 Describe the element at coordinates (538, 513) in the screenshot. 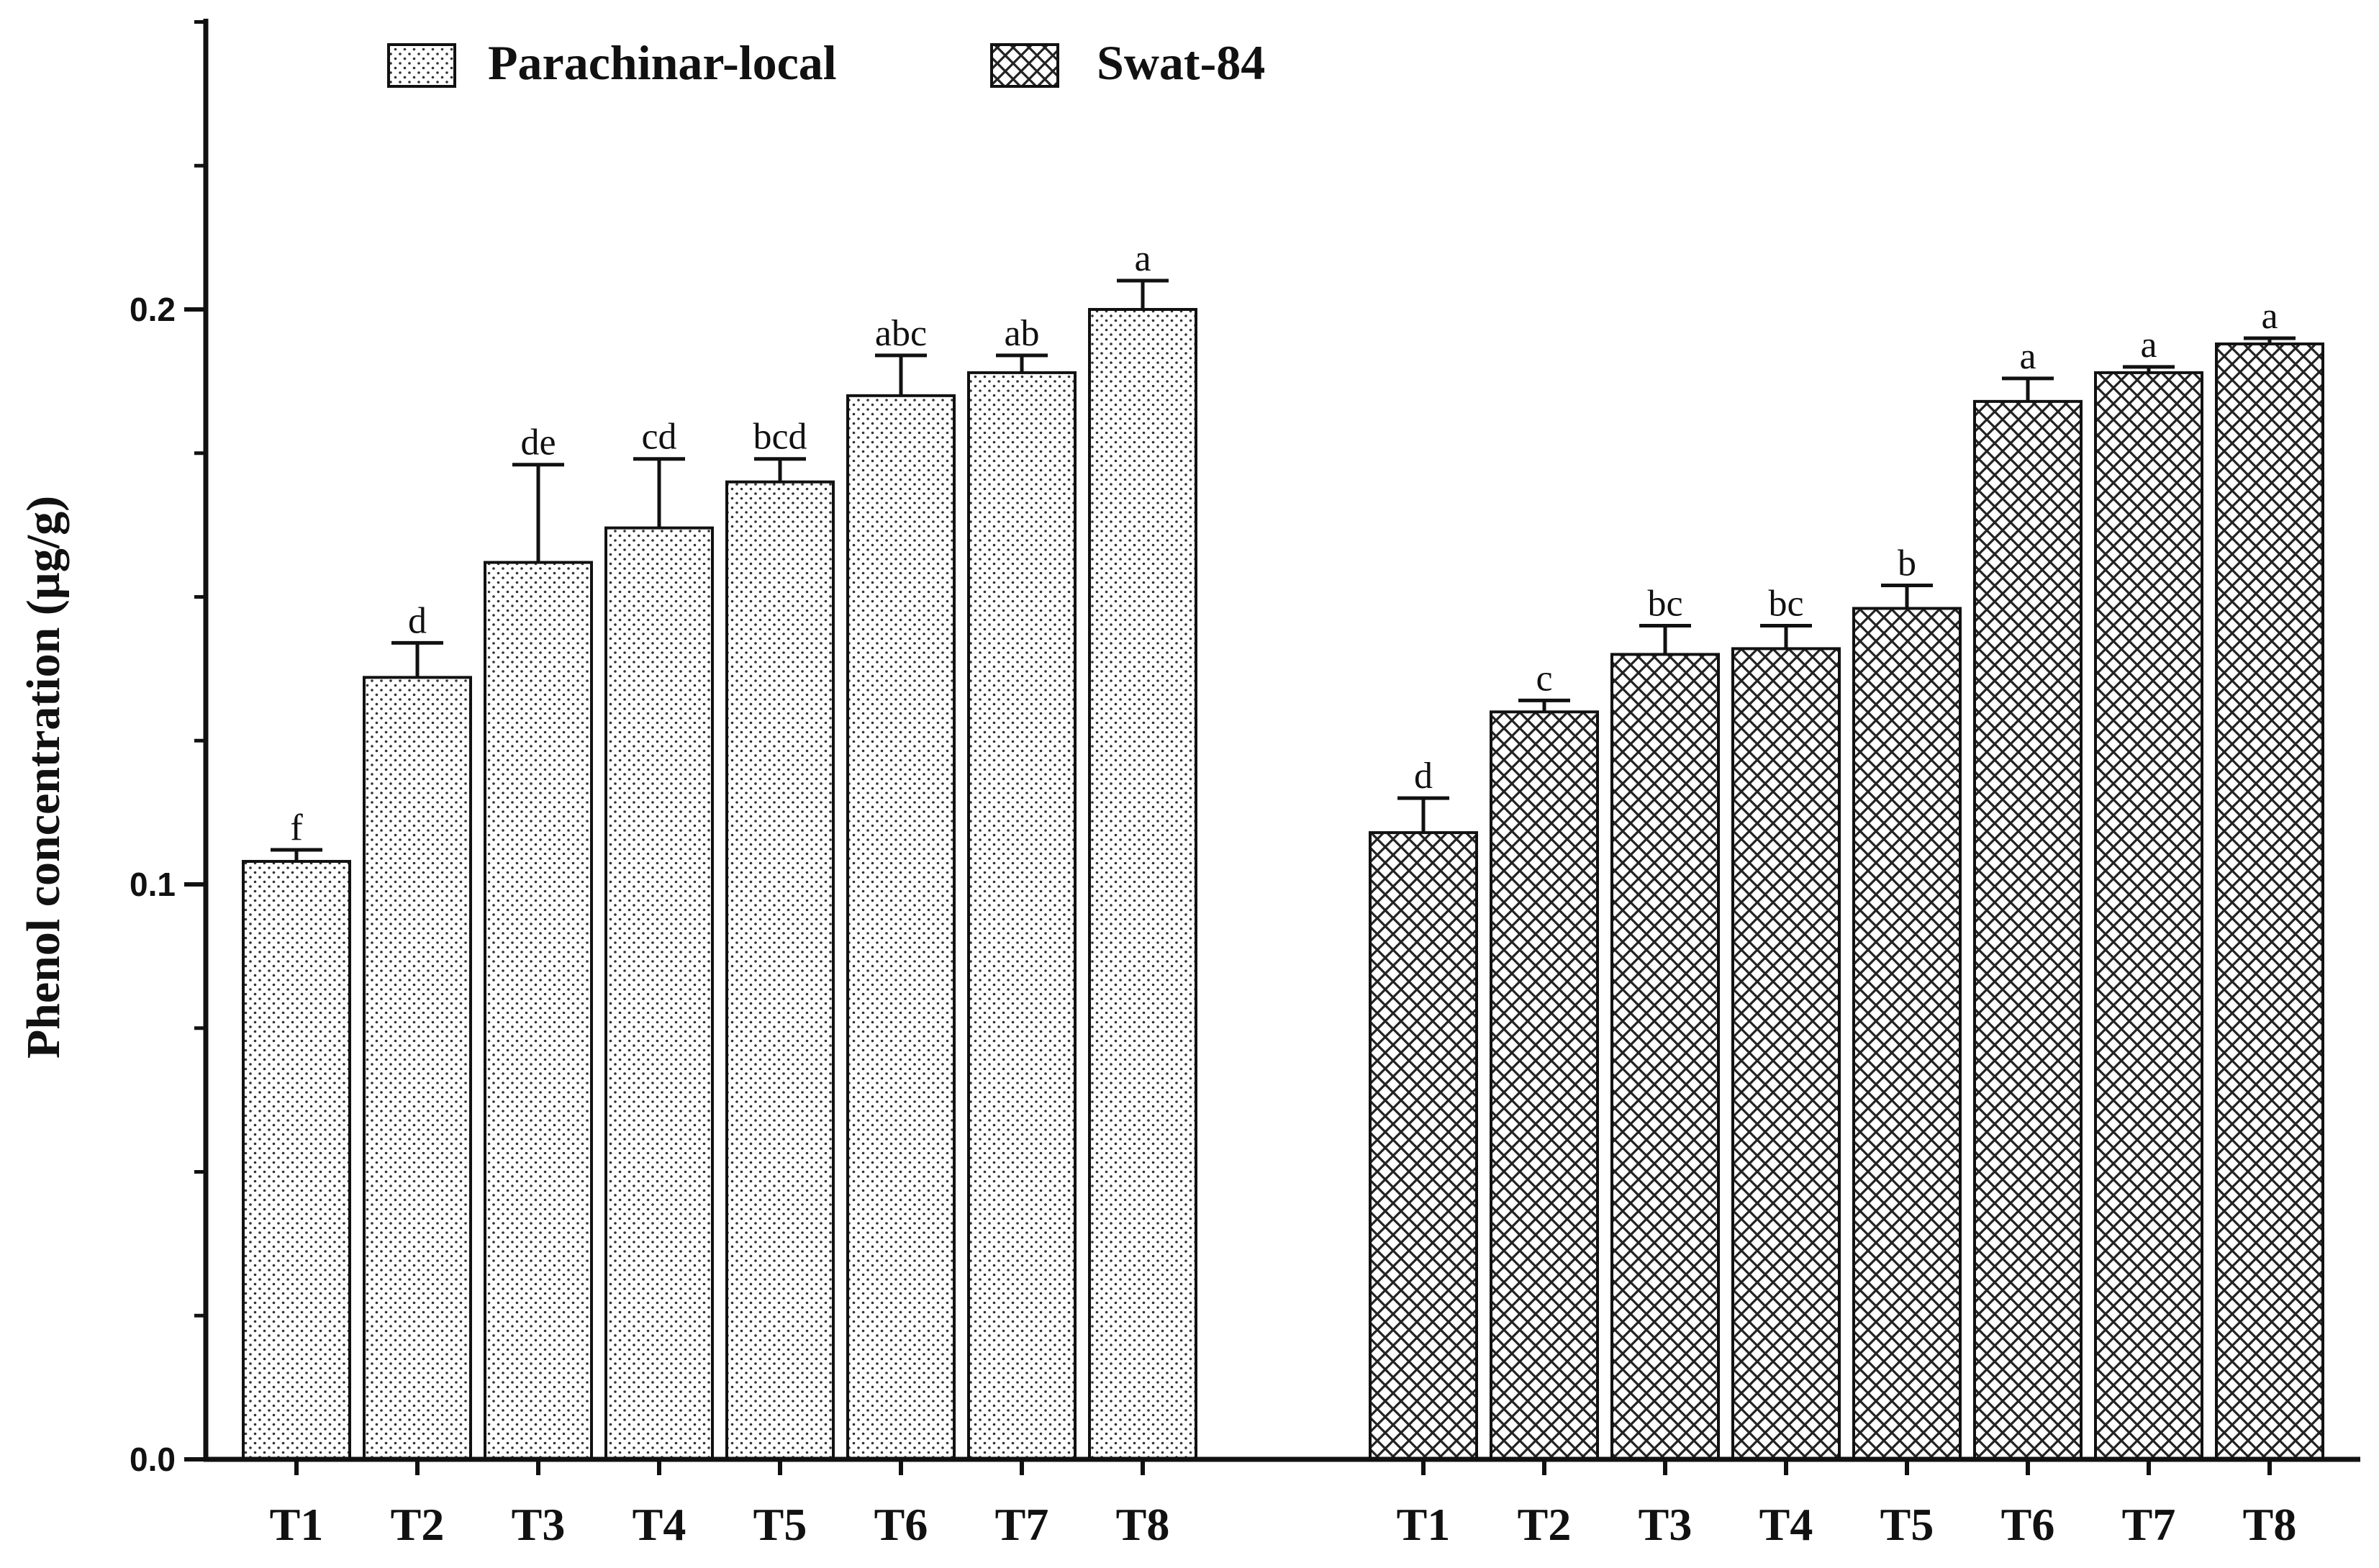

I see `error-bar-parachinar-t3` at that location.